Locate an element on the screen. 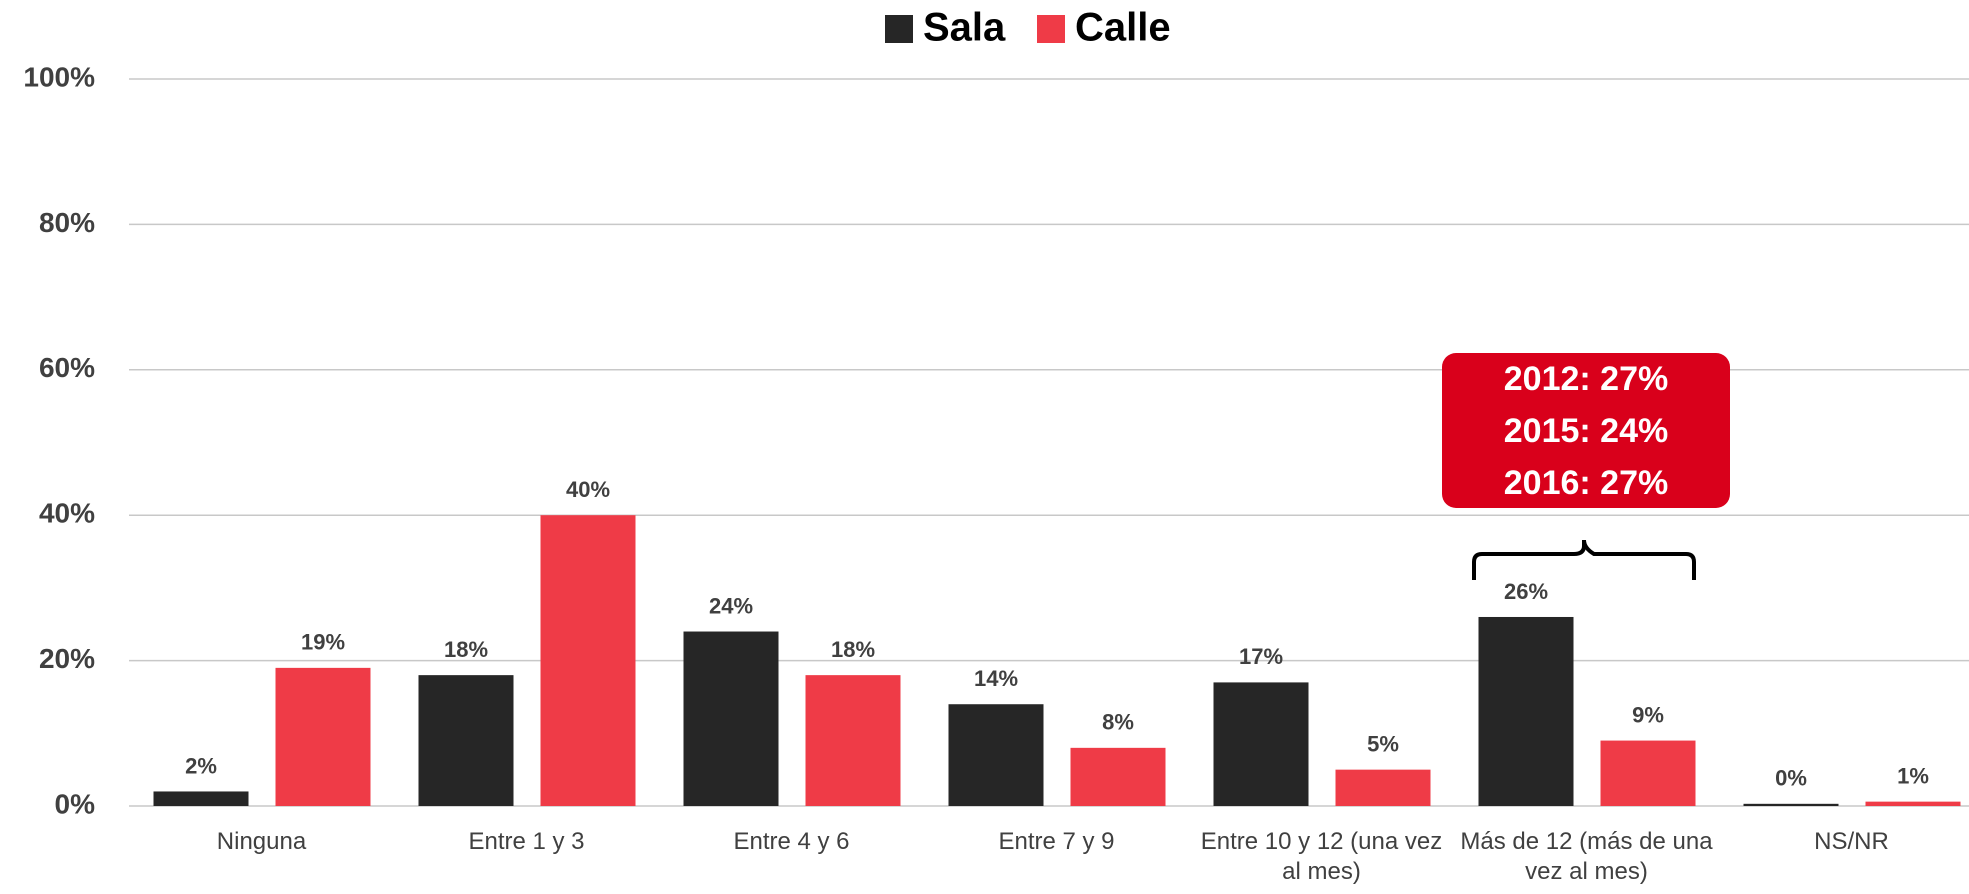 Image resolution: width=1969 pixels, height=894 pixels. x-tick-label: Entre 10 y 12 (una vez al mes) is located at coordinates (1321, 856).